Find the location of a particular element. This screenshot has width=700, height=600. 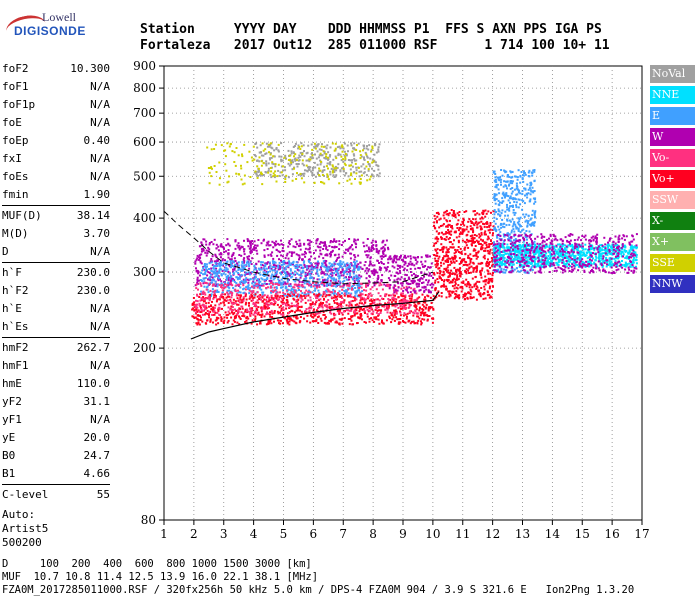

param-name: foF1 is located at coordinates (15, 86).